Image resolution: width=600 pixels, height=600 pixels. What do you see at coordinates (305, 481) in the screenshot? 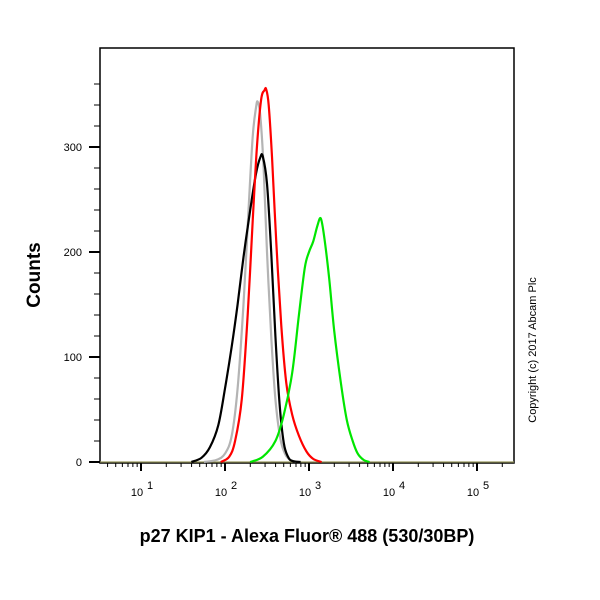
I see `x-axis-ticks: 10 1 10 2 10 3 10 4 10 5` at bounding box center [305, 481].